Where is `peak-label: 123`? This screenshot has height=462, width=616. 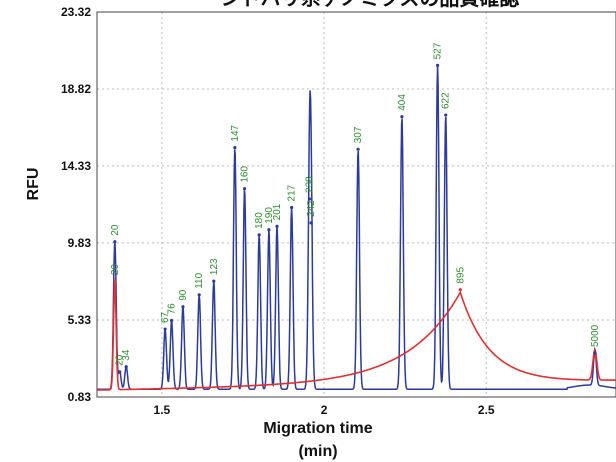
peak-label: 123 is located at coordinates (214, 266).